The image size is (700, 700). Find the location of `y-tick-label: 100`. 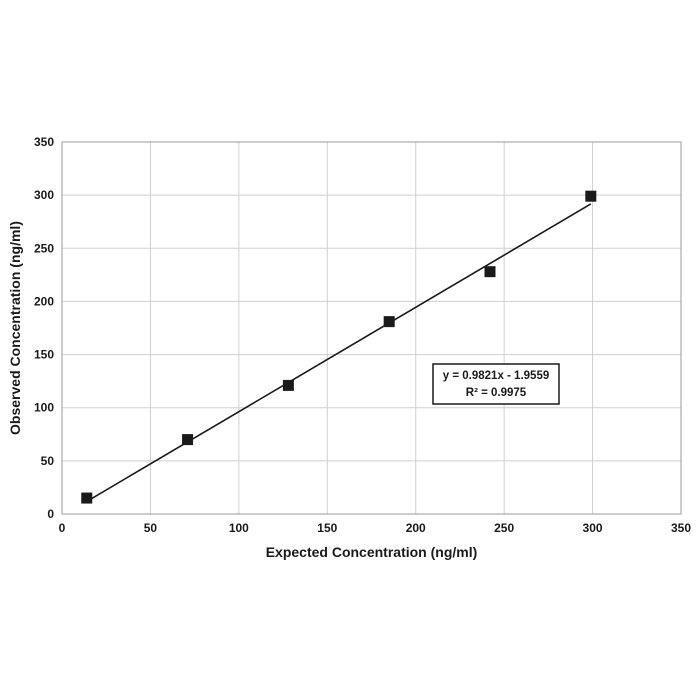

y-tick-label: 100 is located at coordinates (44, 408).